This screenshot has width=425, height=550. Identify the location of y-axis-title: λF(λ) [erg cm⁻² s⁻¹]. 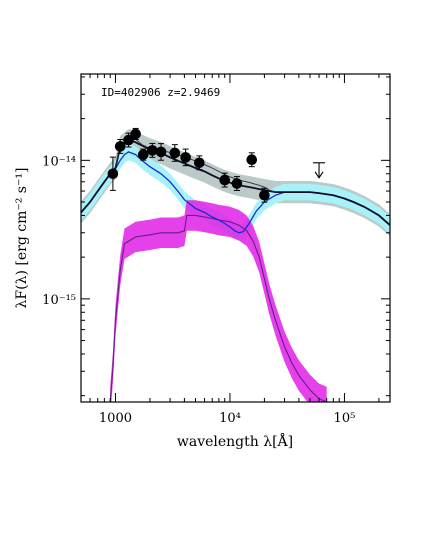
(22, 238).